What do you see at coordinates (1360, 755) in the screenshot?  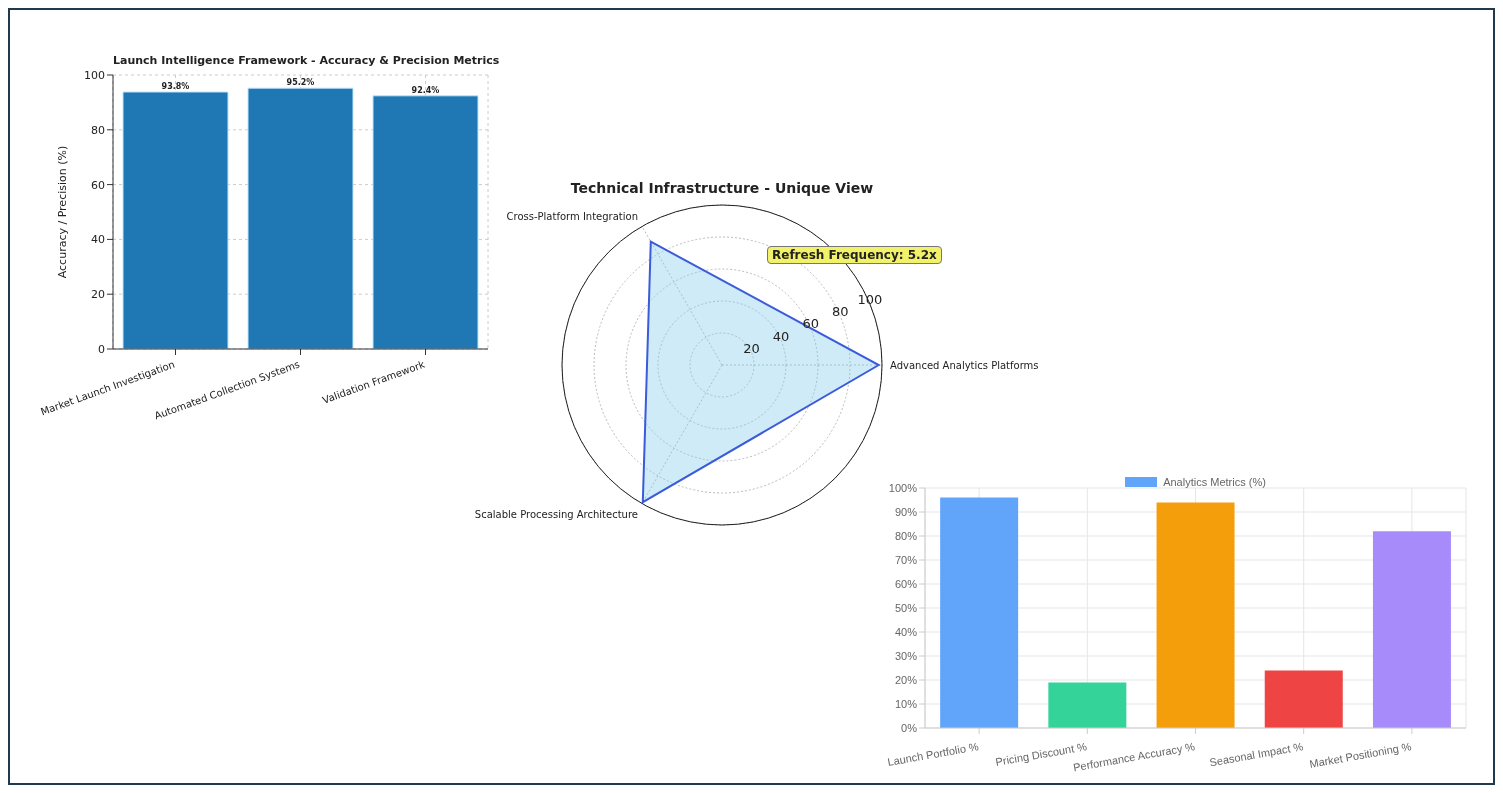 I see `x-tick-label: Market Positioning %` at bounding box center [1360, 755].